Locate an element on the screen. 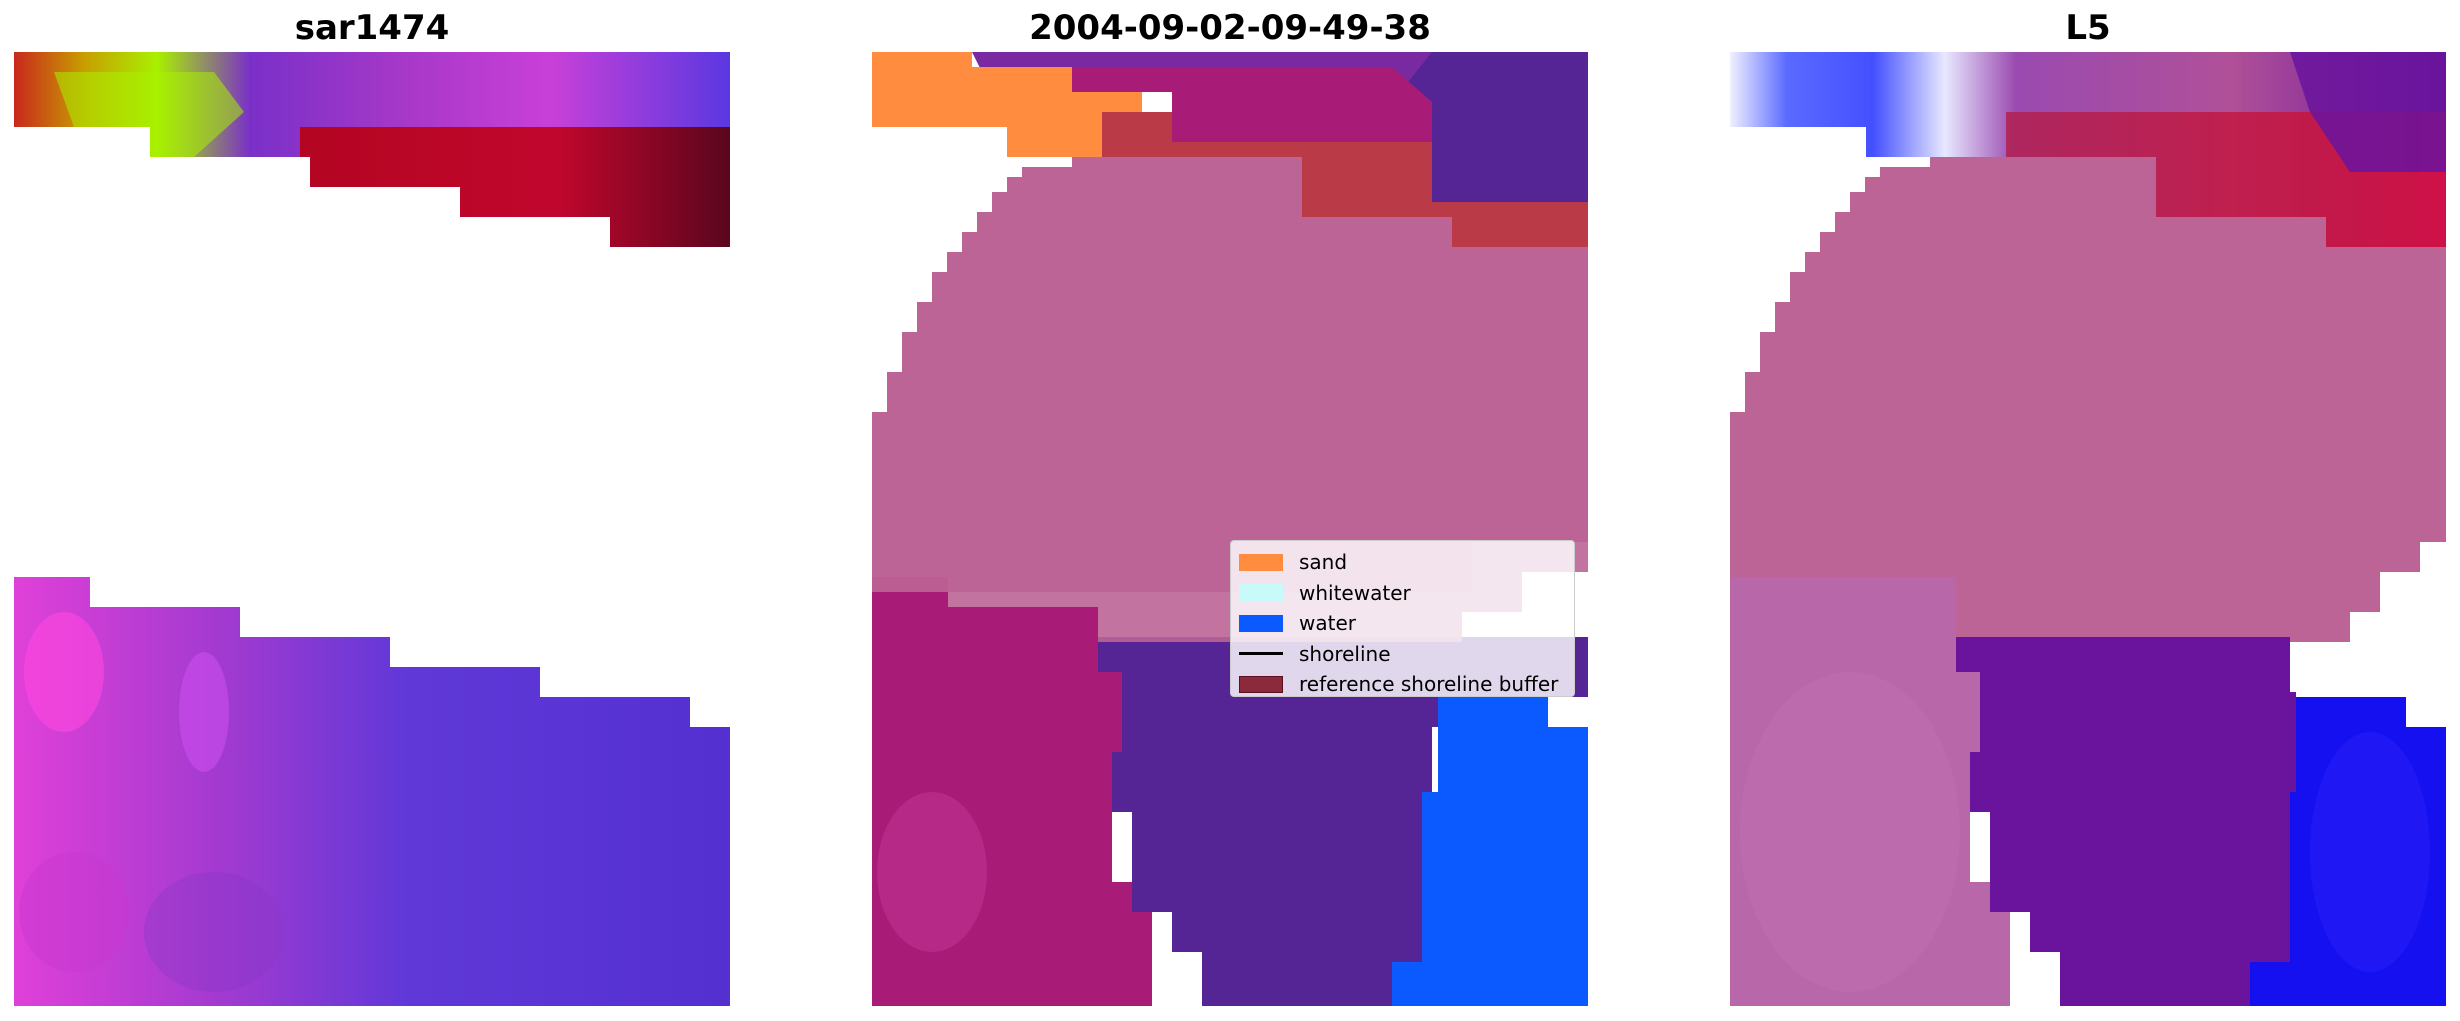 The image size is (2460, 1021). legend-item-reference-shoreline-buffer: reference shoreline buffer is located at coordinates (1402, 684).